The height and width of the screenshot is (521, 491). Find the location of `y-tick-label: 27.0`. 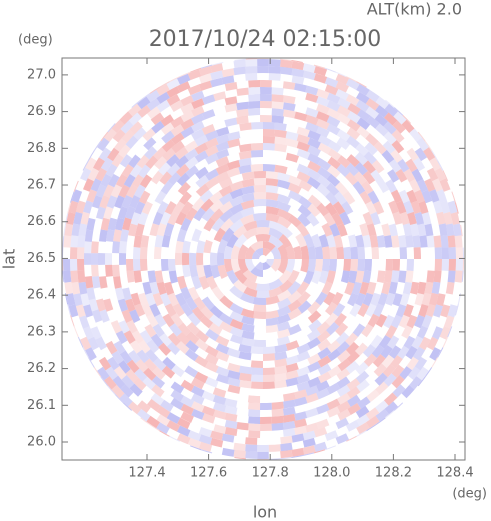

y-tick-label: 27.0 is located at coordinates (41, 74).